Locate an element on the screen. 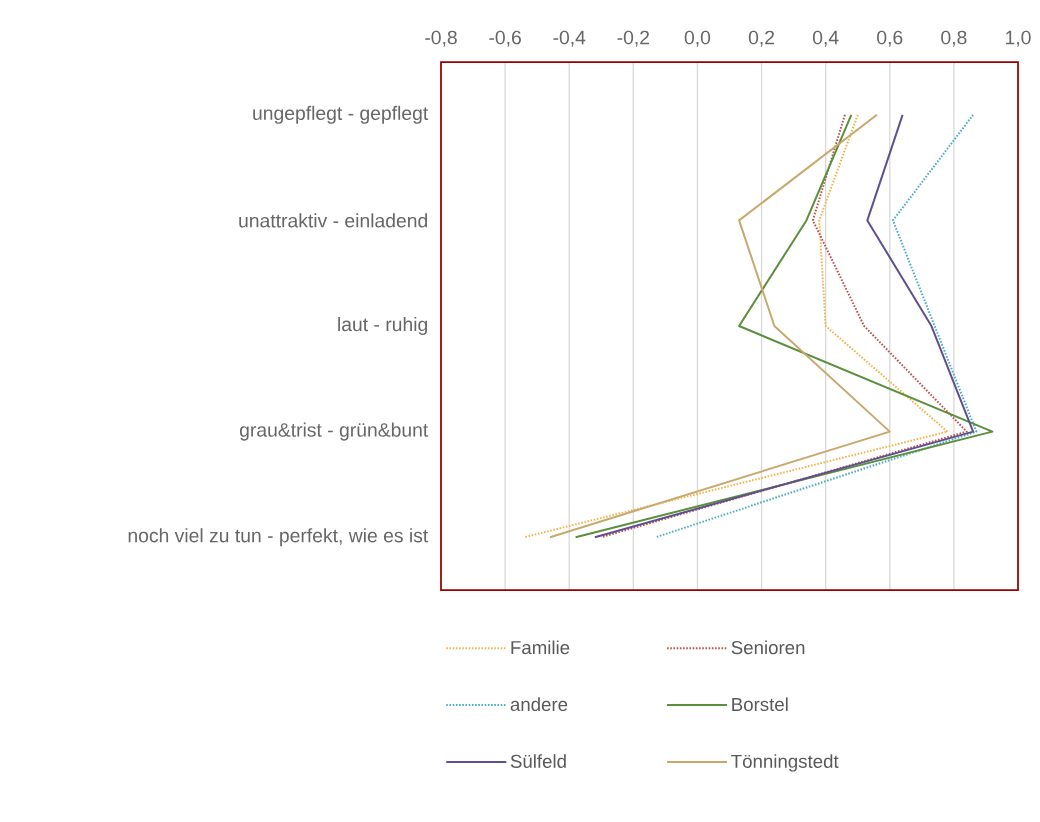 Image resolution: width=1040 pixels, height=822 pixels. x-tick-label: -0,2 is located at coordinates (633, 38).